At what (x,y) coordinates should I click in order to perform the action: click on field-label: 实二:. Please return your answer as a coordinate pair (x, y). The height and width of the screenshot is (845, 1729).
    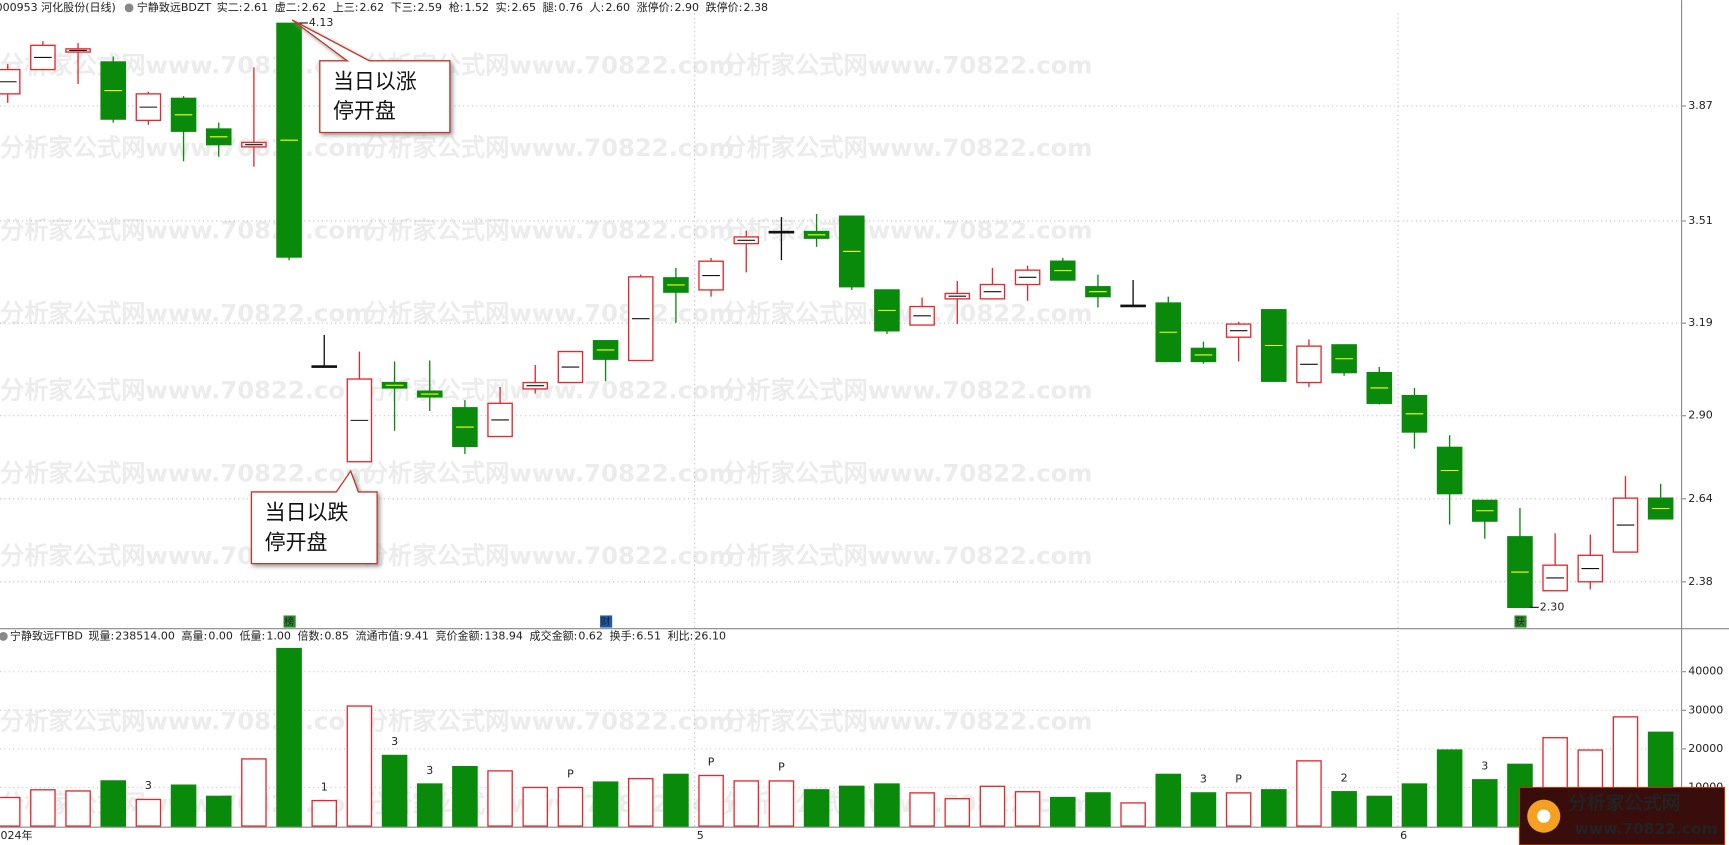
    Looking at the image, I should click on (230, 7).